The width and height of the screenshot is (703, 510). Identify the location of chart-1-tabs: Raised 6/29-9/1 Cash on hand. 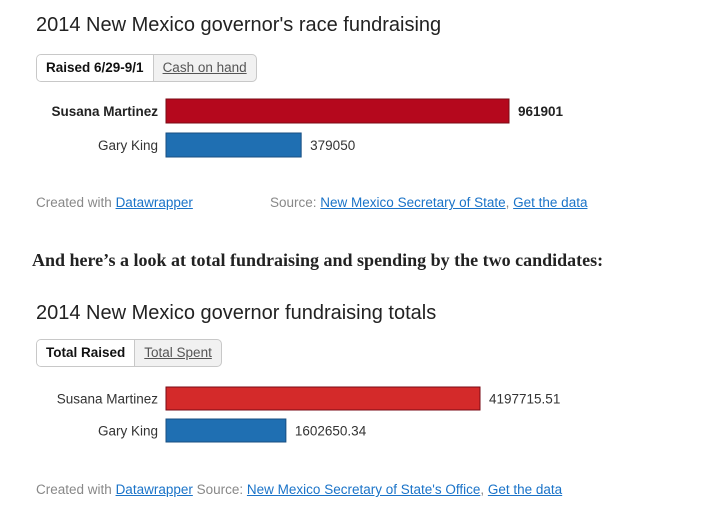
(146, 68).